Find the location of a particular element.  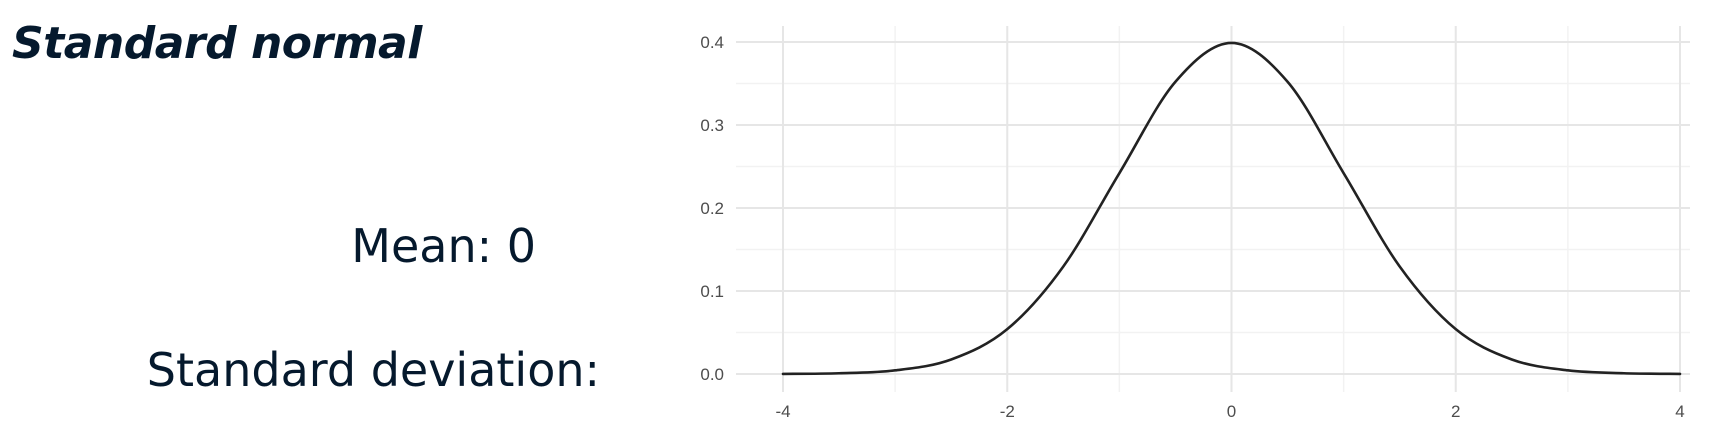

x-axis-tick-labels: -4 -2 0 2 4 is located at coordinates (1229, 411).